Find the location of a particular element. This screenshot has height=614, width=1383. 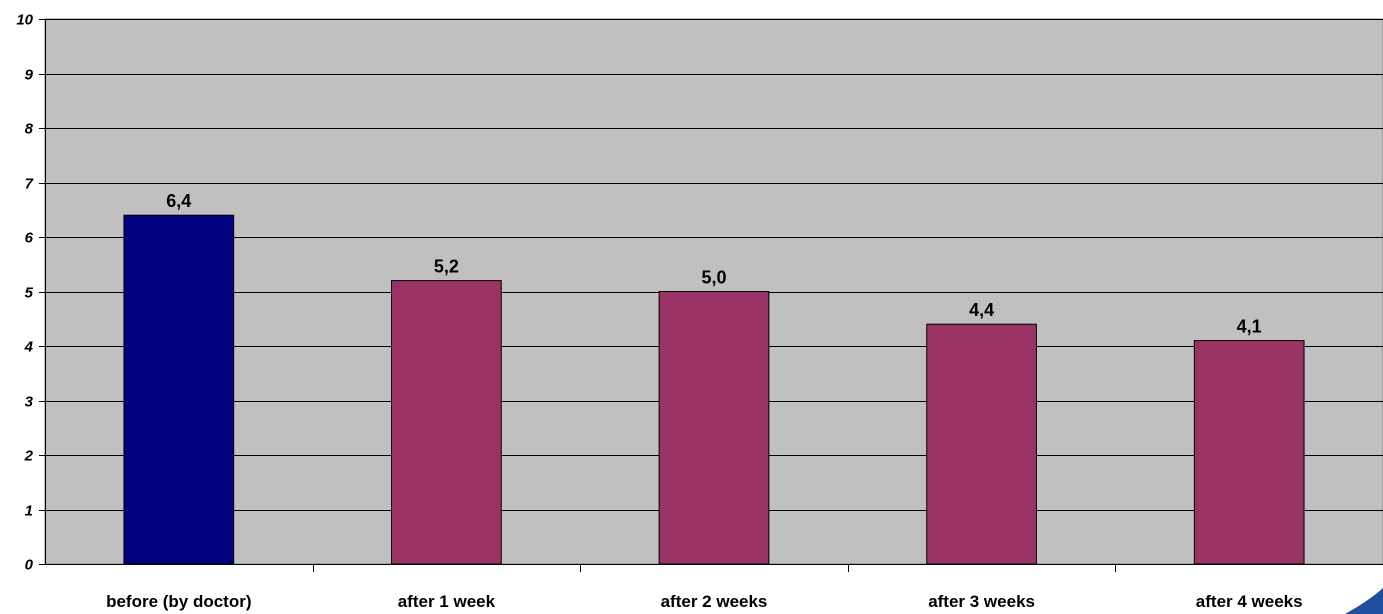

x-category-label: before (by doctor) is located at coordinates (178, 601).